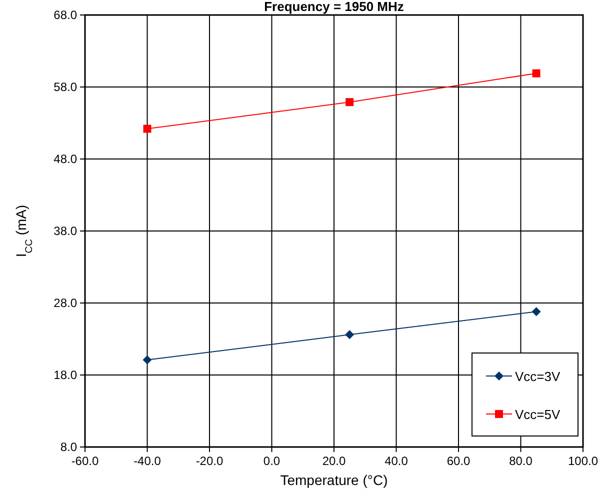 The width and height of the screenshot is (603, 500). Describe the element at coordinates (583, 461) in the screenshot. I see `x-tick-label: 100.0` at that location.